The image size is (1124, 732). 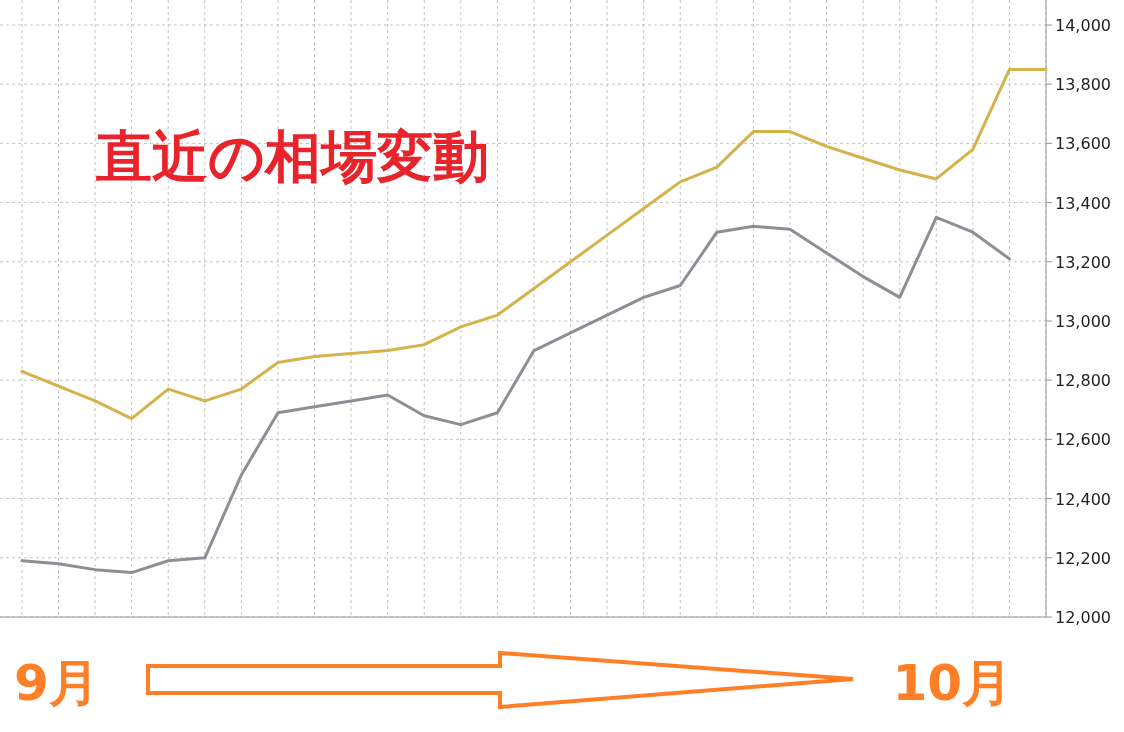 What do you see at coordinates (1083, 617) in the screenshot?
I see `ytick: 12,000` at bounding box center [1083, 617].